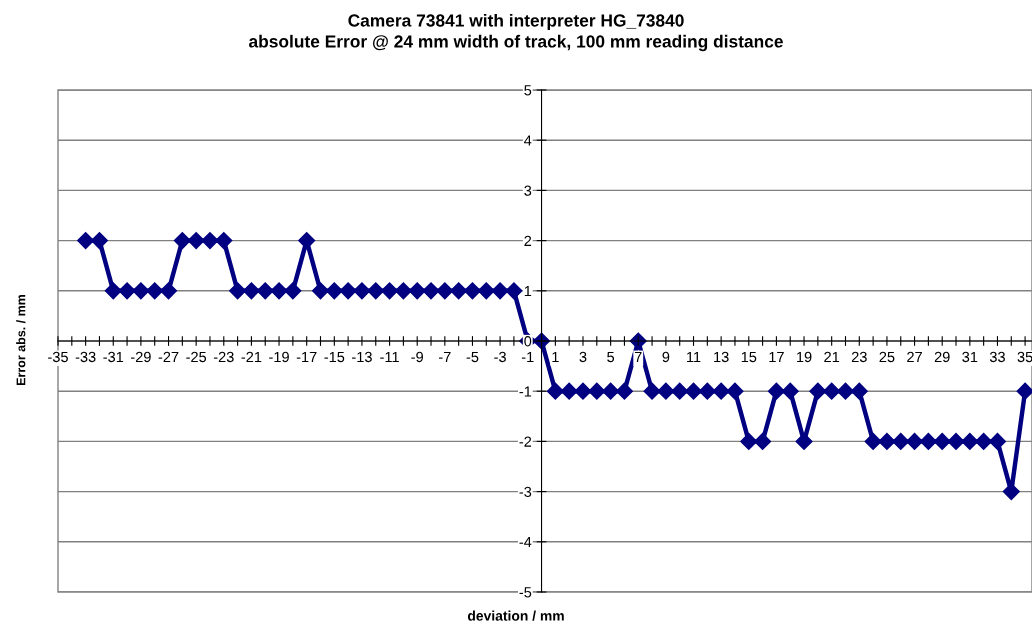 The image size is (1032, 628). I want to click on x-tick-label: 23, so click(859, 357).